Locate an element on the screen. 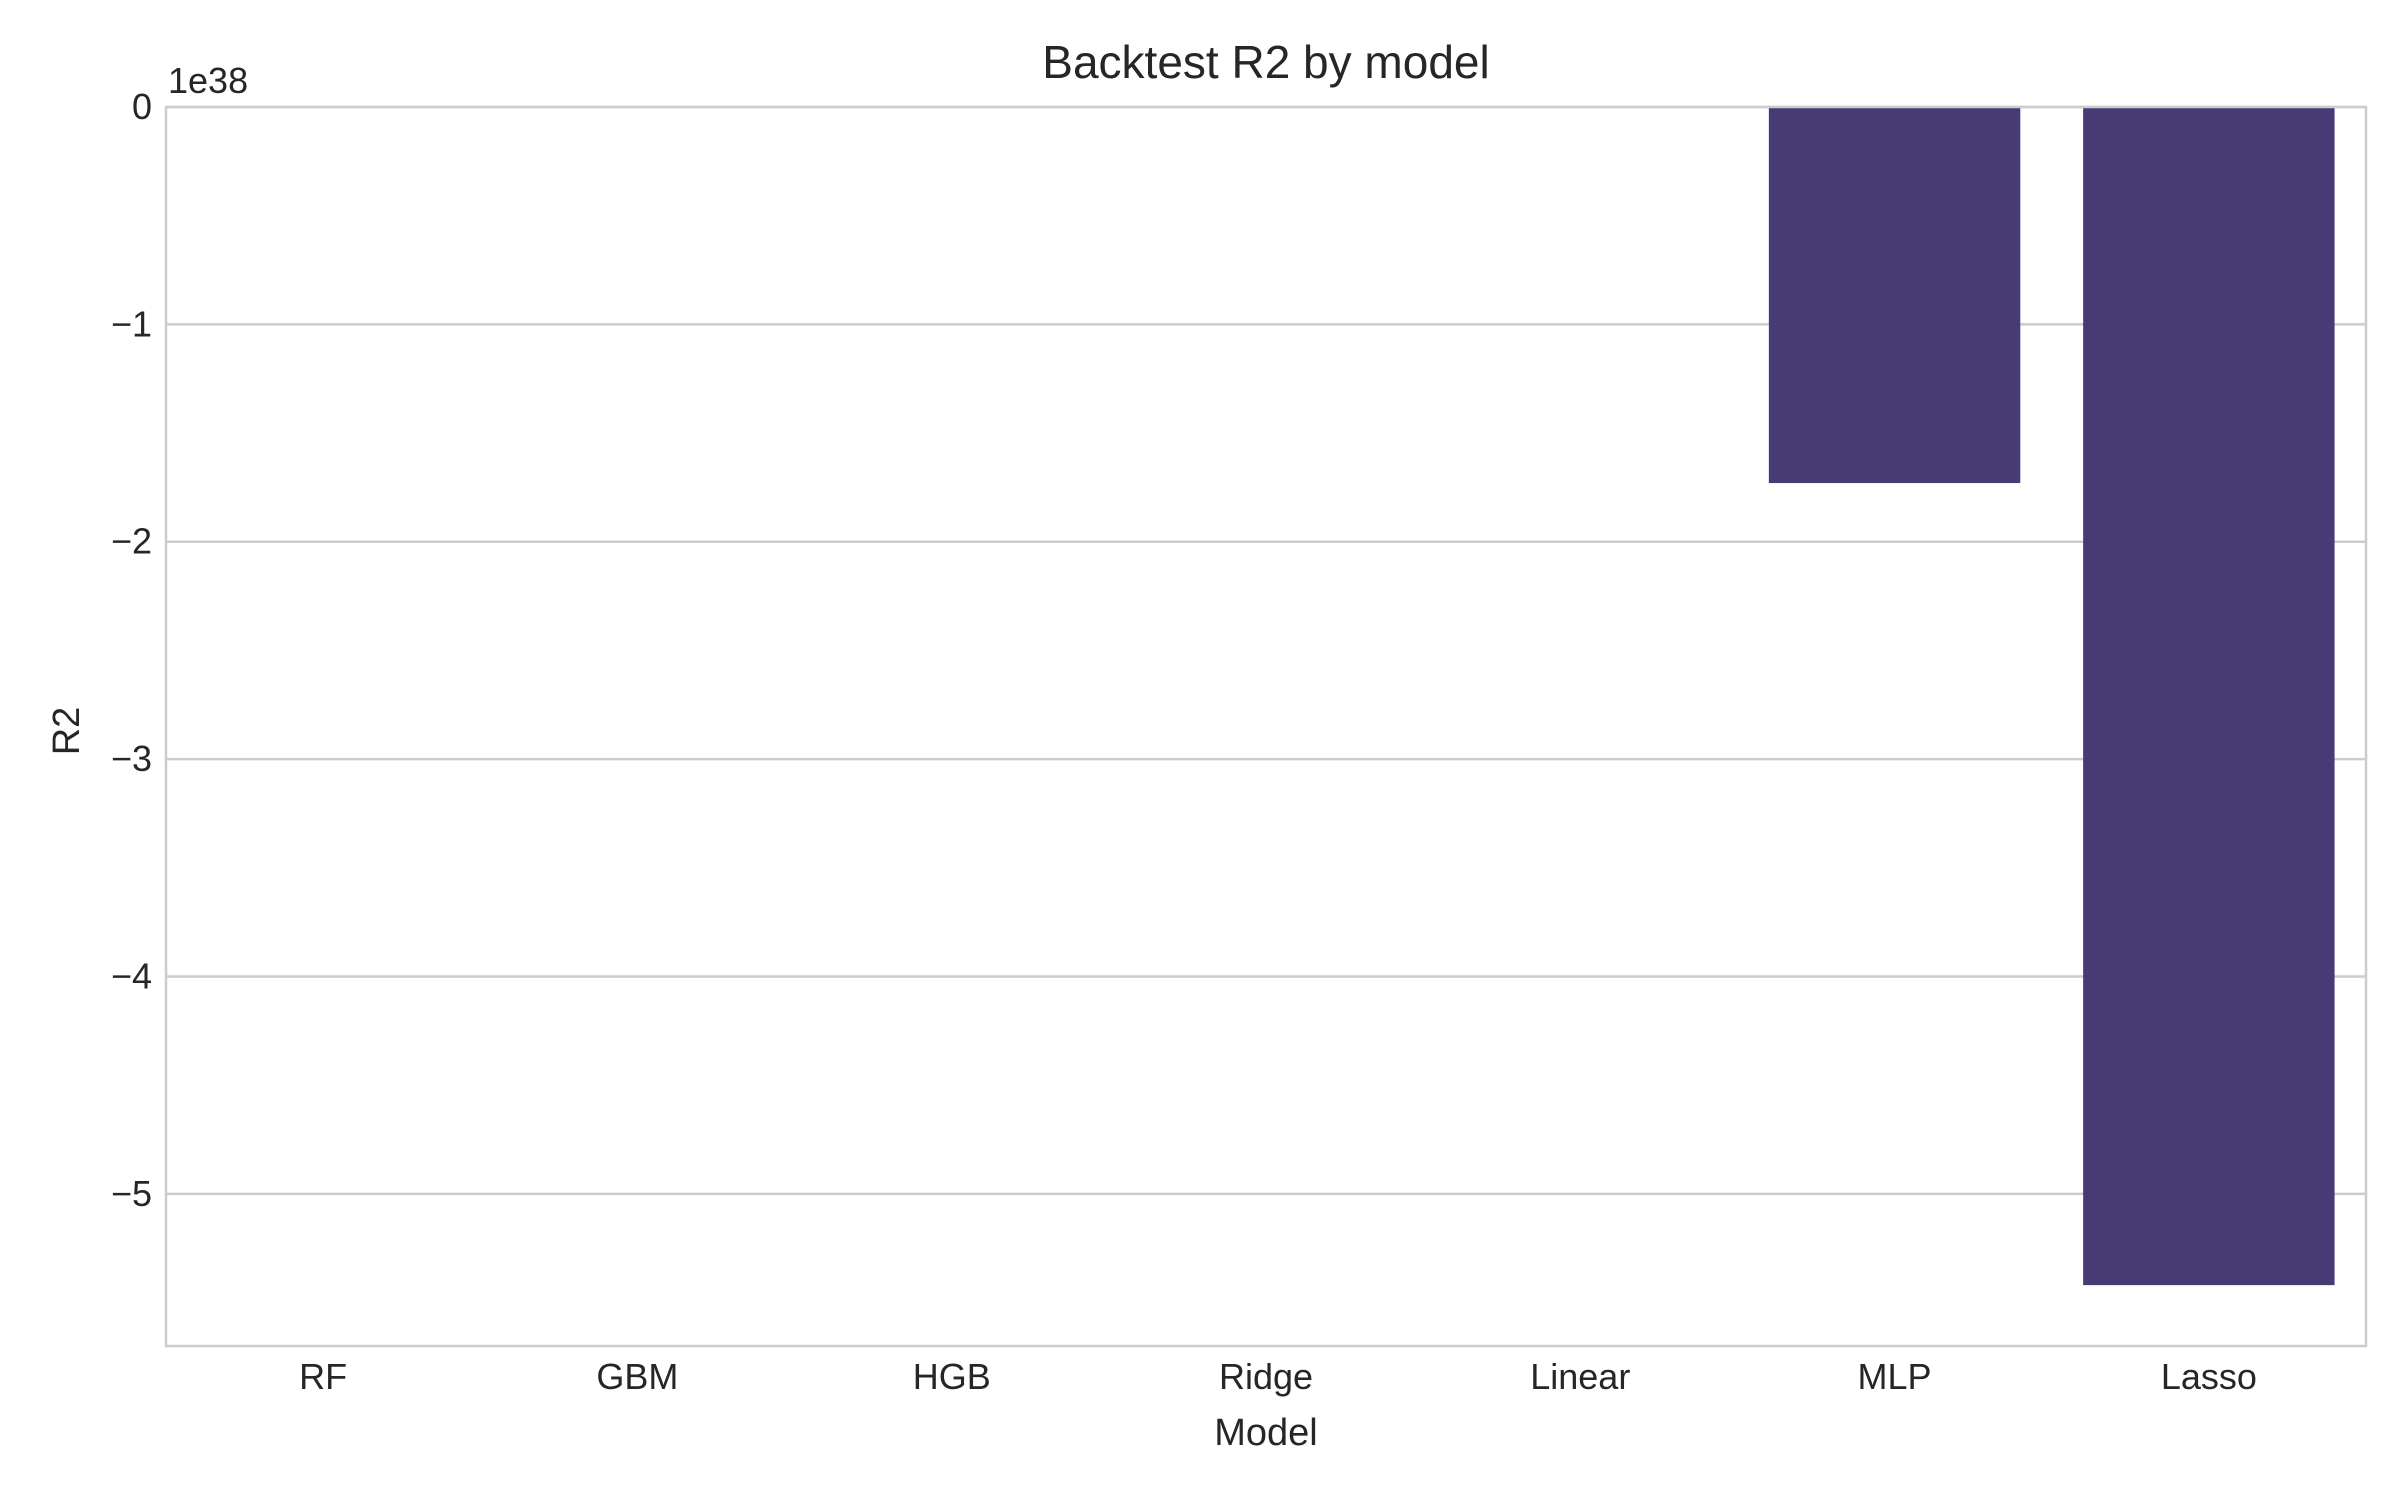 This screenshot has width=2400, height=1505. x-tick-label: GBM is located at coordinates (637, 1376).